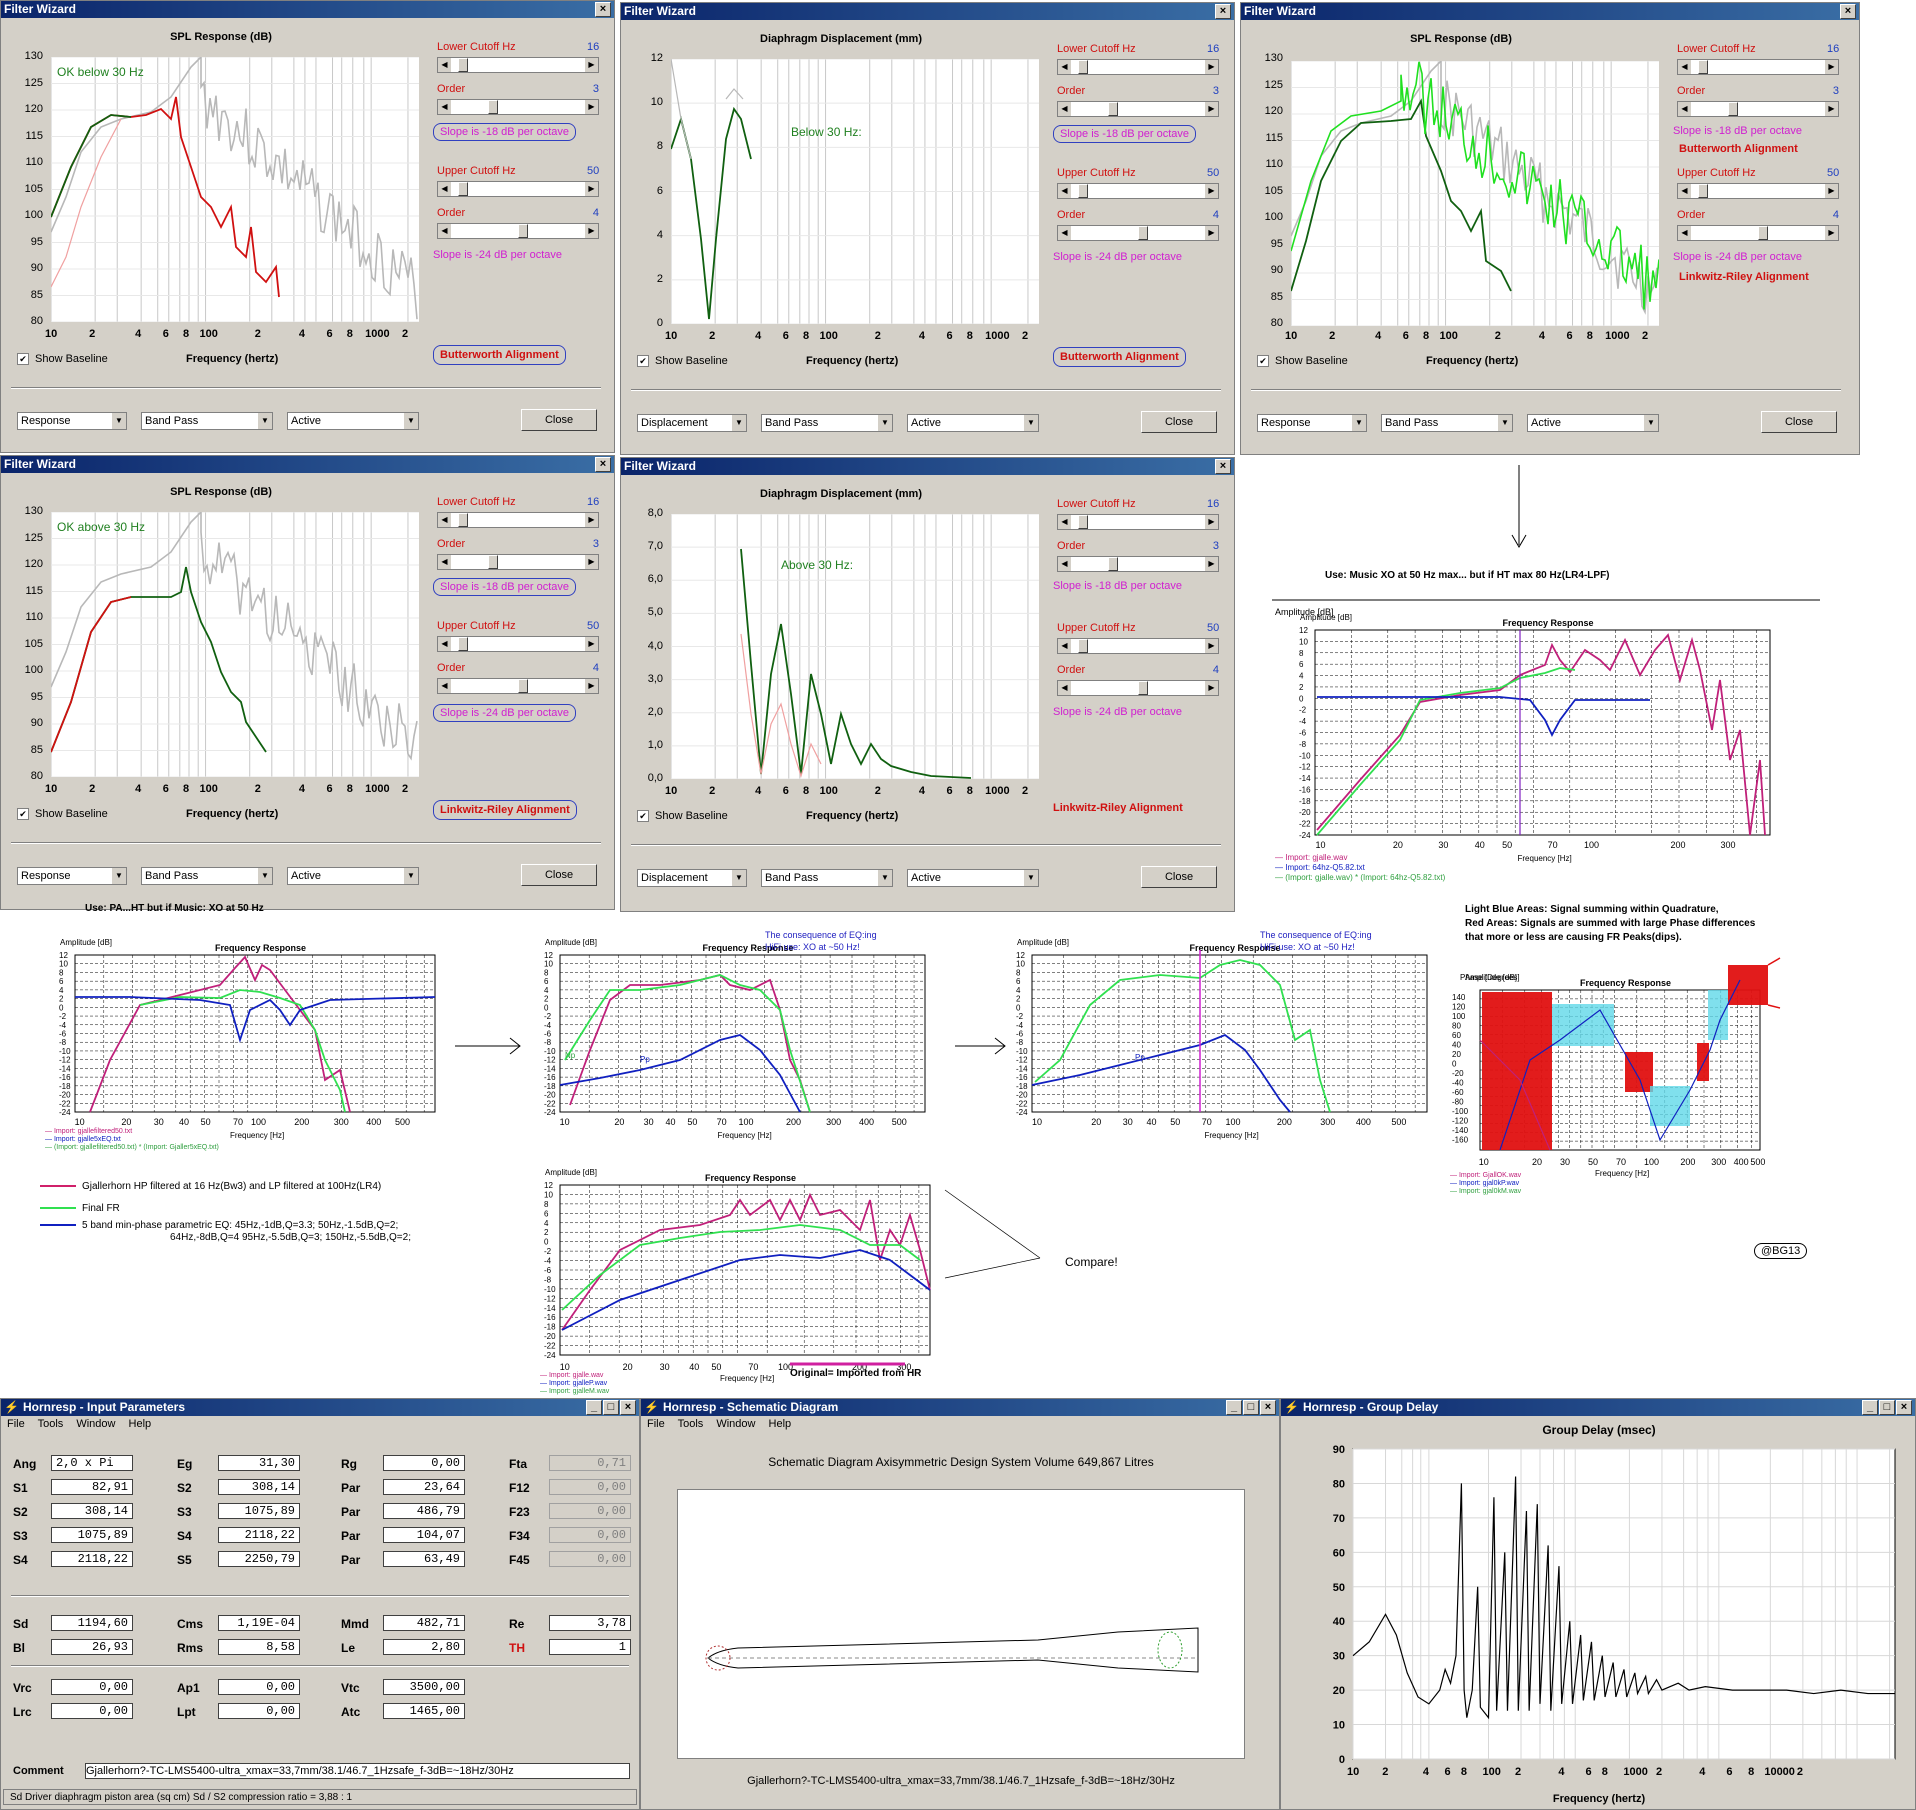 This screenshot has height=1810, width=1916. Describe the element at coordinates (559, 875) in the screenshot. I see `close-button: Close` at that location.